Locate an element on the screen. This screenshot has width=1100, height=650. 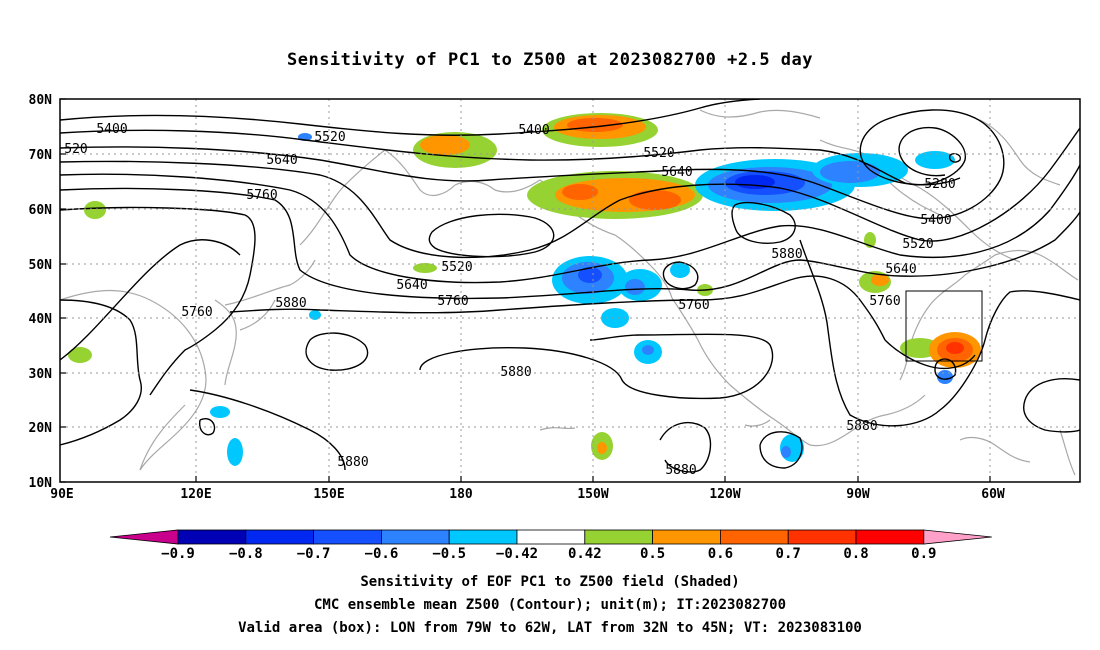
lon-tick-label: 90W is located at coordinates (858, 494).